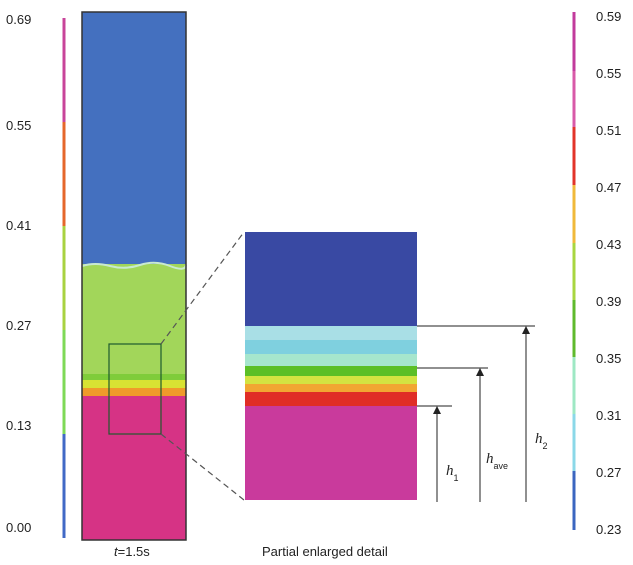  Describe the element at coordinates (609, 187) in the screenshot. I see `right-tick-label: 0.47` at that location.